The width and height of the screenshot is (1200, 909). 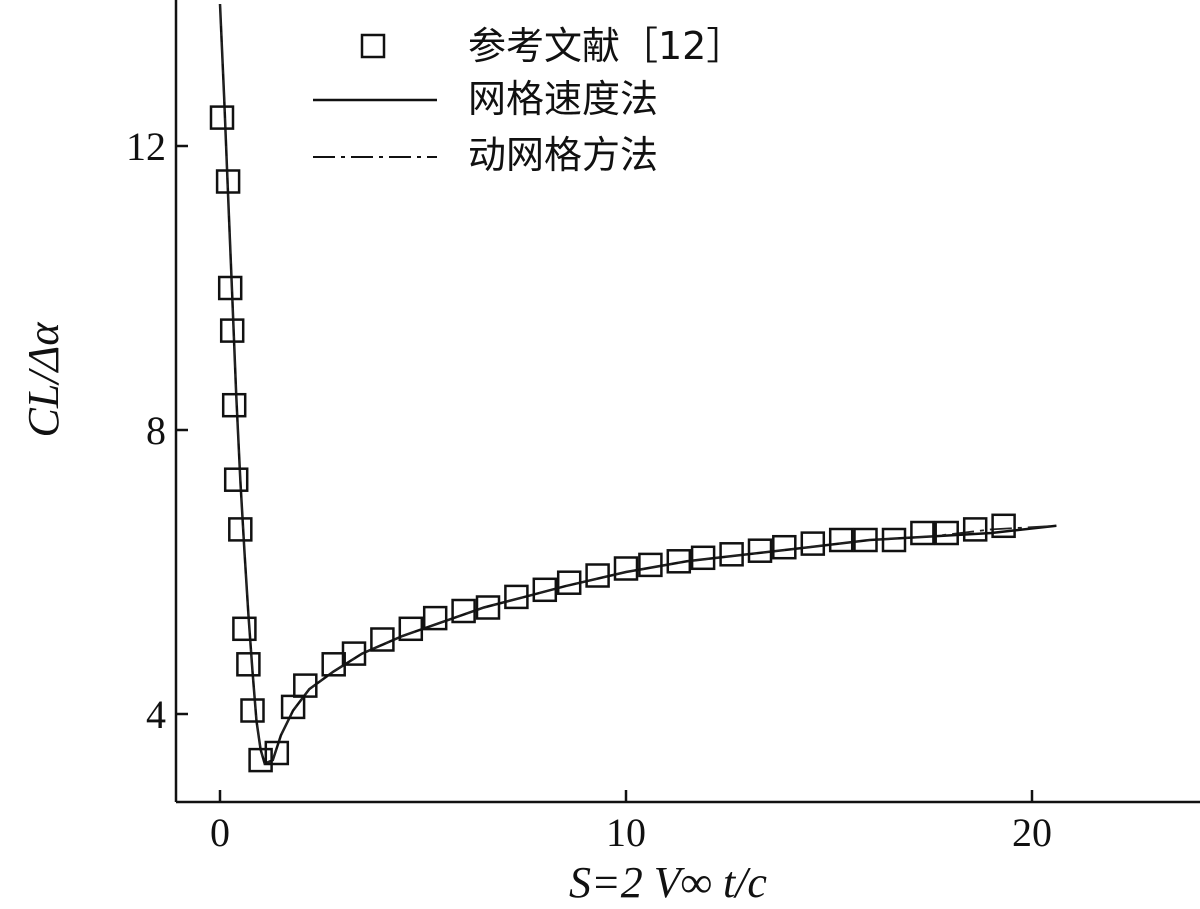 I want to click on y-tick-label: 8, so click(x=156, y=430).